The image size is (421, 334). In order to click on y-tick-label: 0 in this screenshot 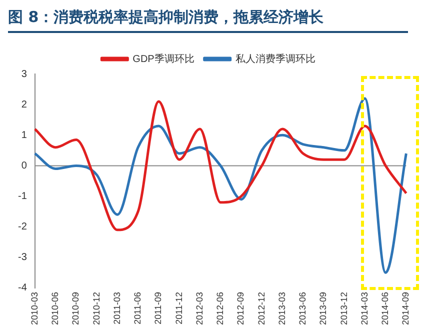, I will do `click(24, 166)`.